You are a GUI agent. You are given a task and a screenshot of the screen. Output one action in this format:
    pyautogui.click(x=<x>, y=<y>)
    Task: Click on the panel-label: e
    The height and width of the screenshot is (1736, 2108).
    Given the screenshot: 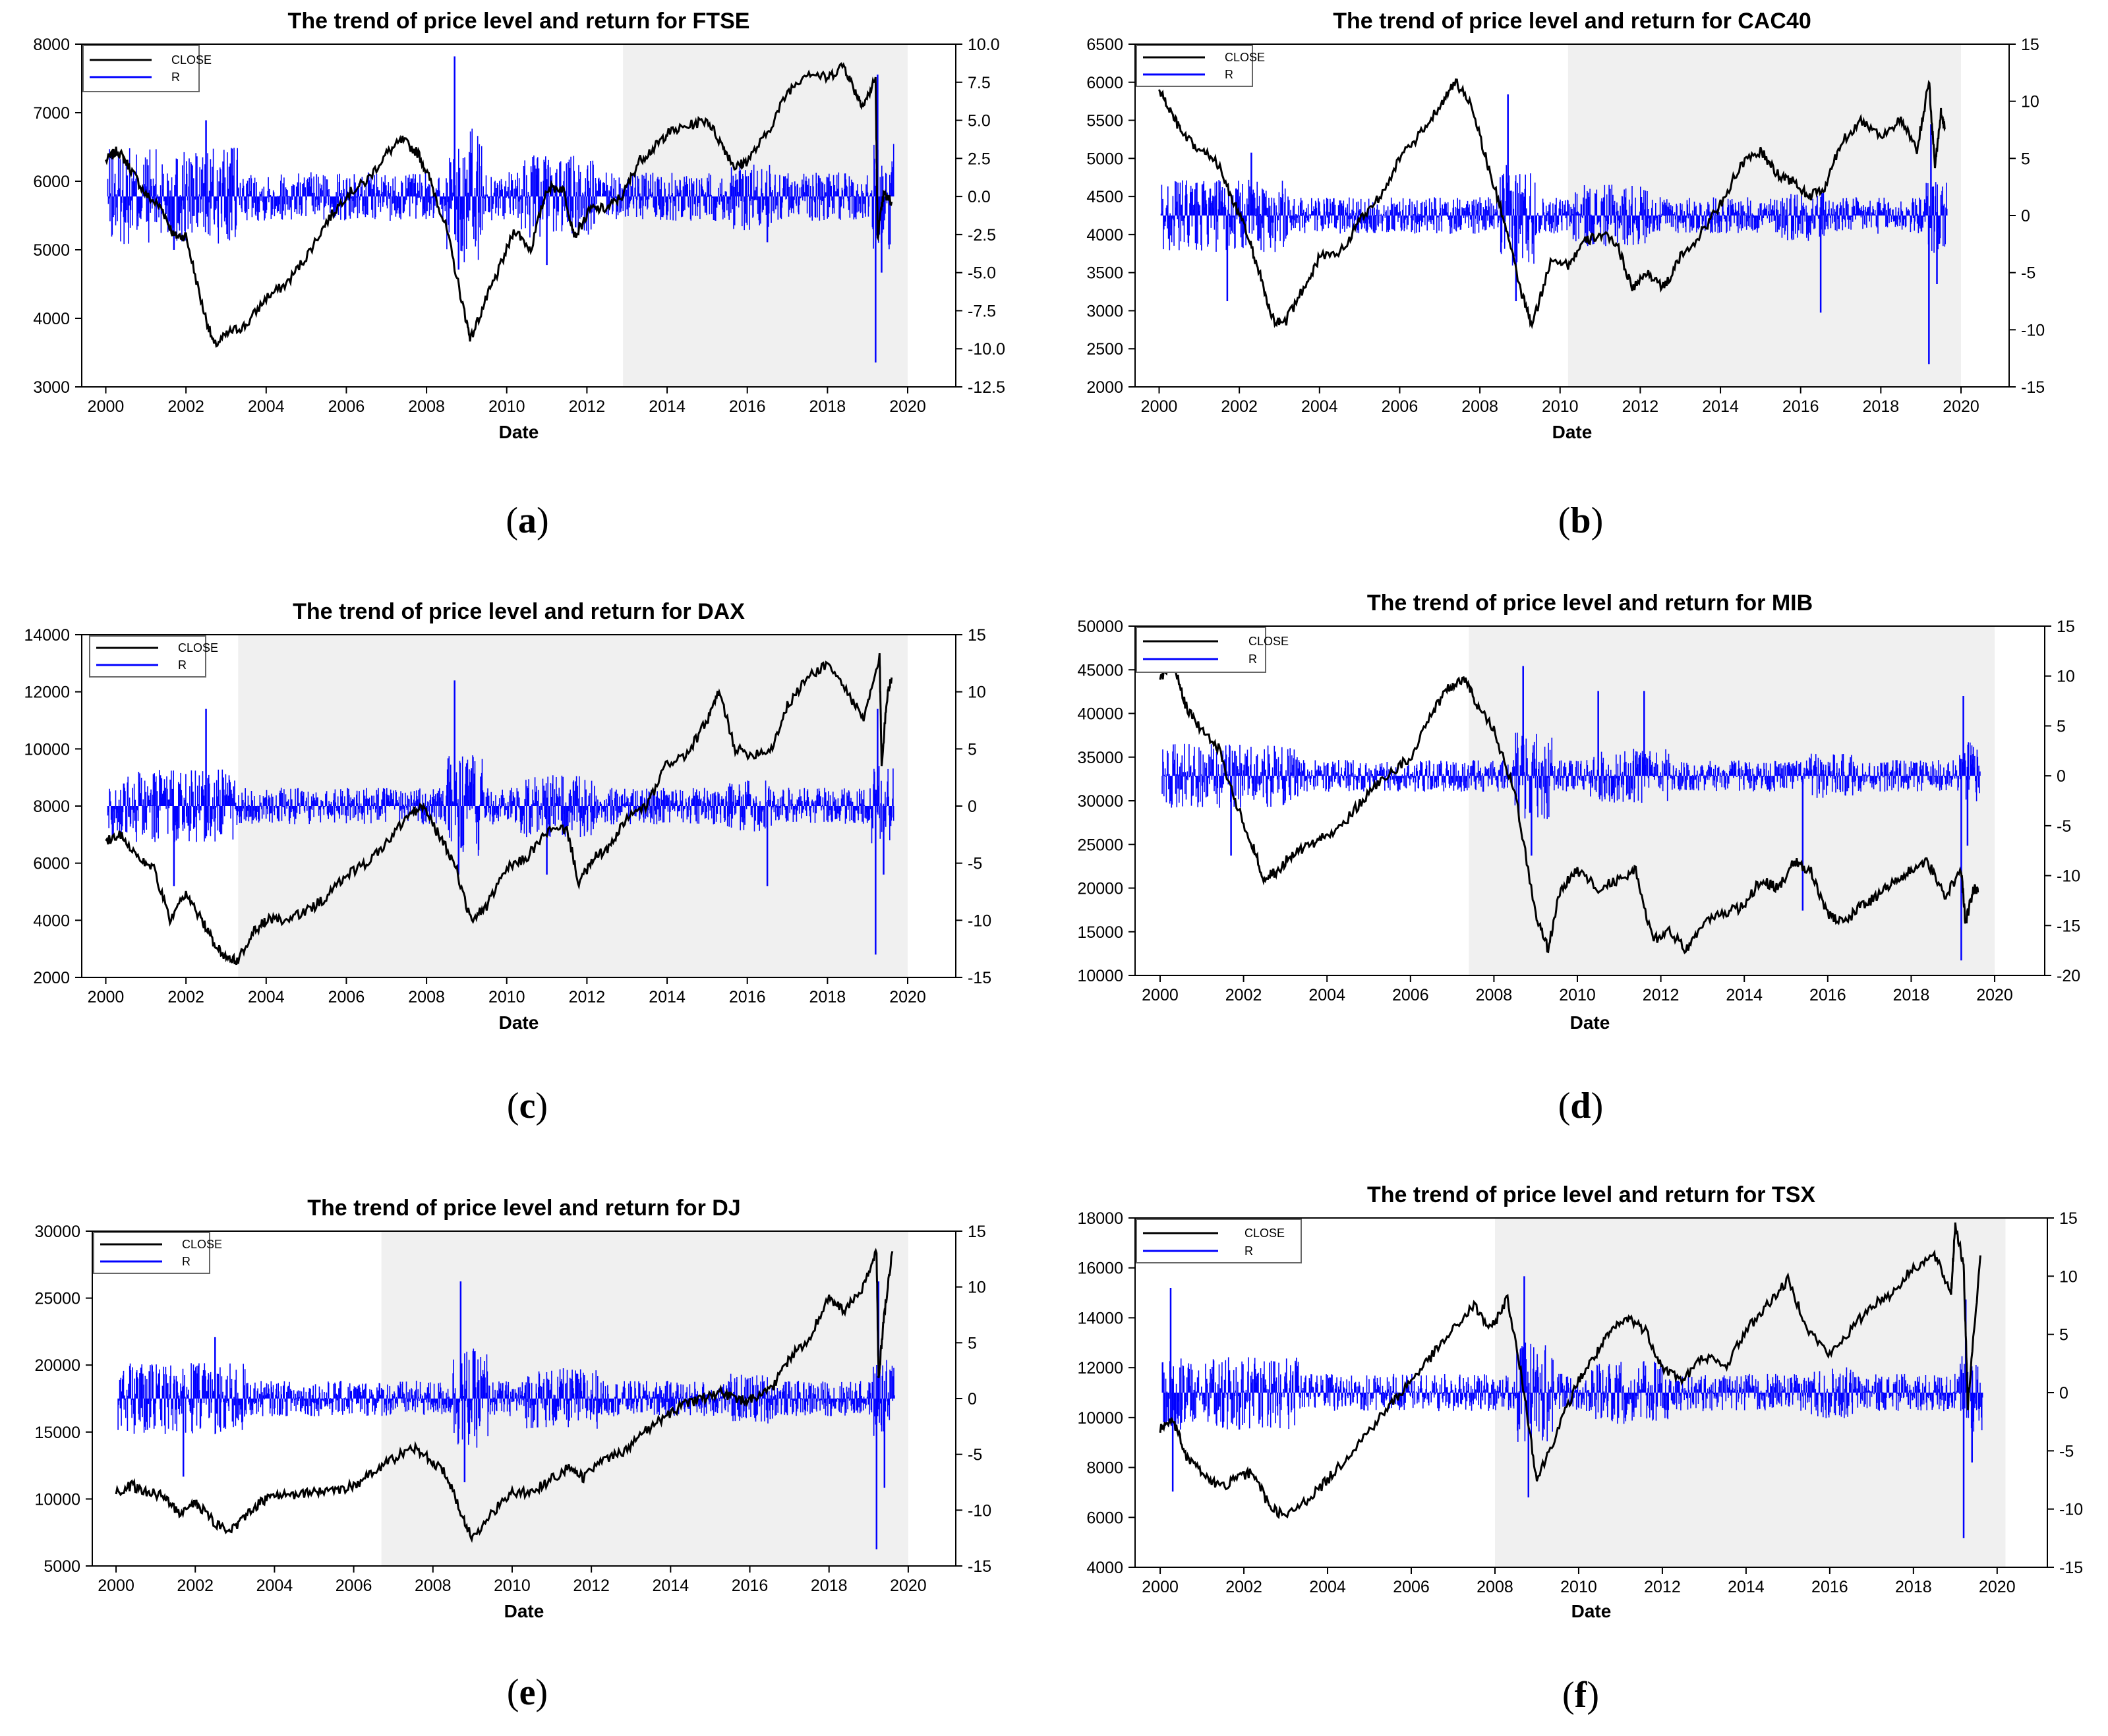 What is the action you would take?
    pyautogui.click(x=527, y=1692)
    